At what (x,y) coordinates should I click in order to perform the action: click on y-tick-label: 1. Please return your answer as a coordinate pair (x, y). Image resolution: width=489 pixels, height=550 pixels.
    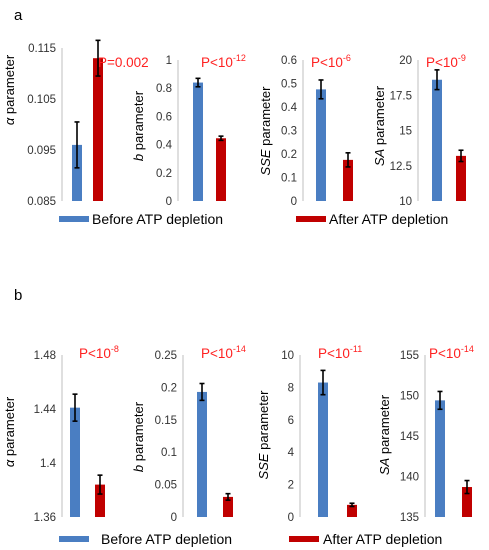
    Looking at the image, I should click on (169, 61).